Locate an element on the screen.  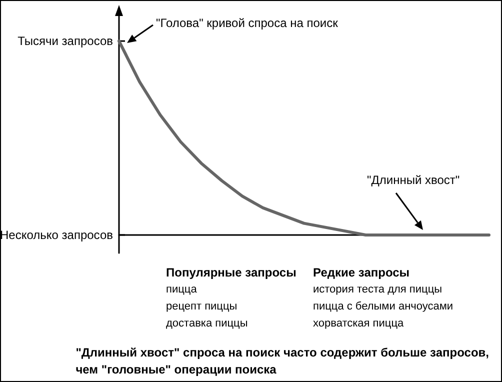
text: "Голова" кривой спроса на поиск is located at coordinates (247, 23).